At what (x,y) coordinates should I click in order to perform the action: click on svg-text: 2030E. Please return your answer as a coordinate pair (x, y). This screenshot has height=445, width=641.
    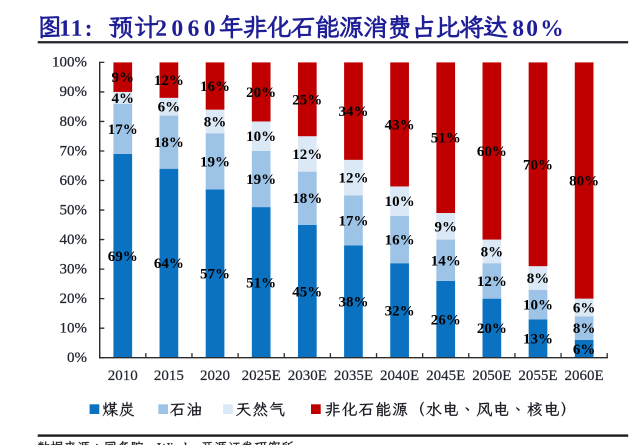
    Looking at the image, I should click on (307, 376).